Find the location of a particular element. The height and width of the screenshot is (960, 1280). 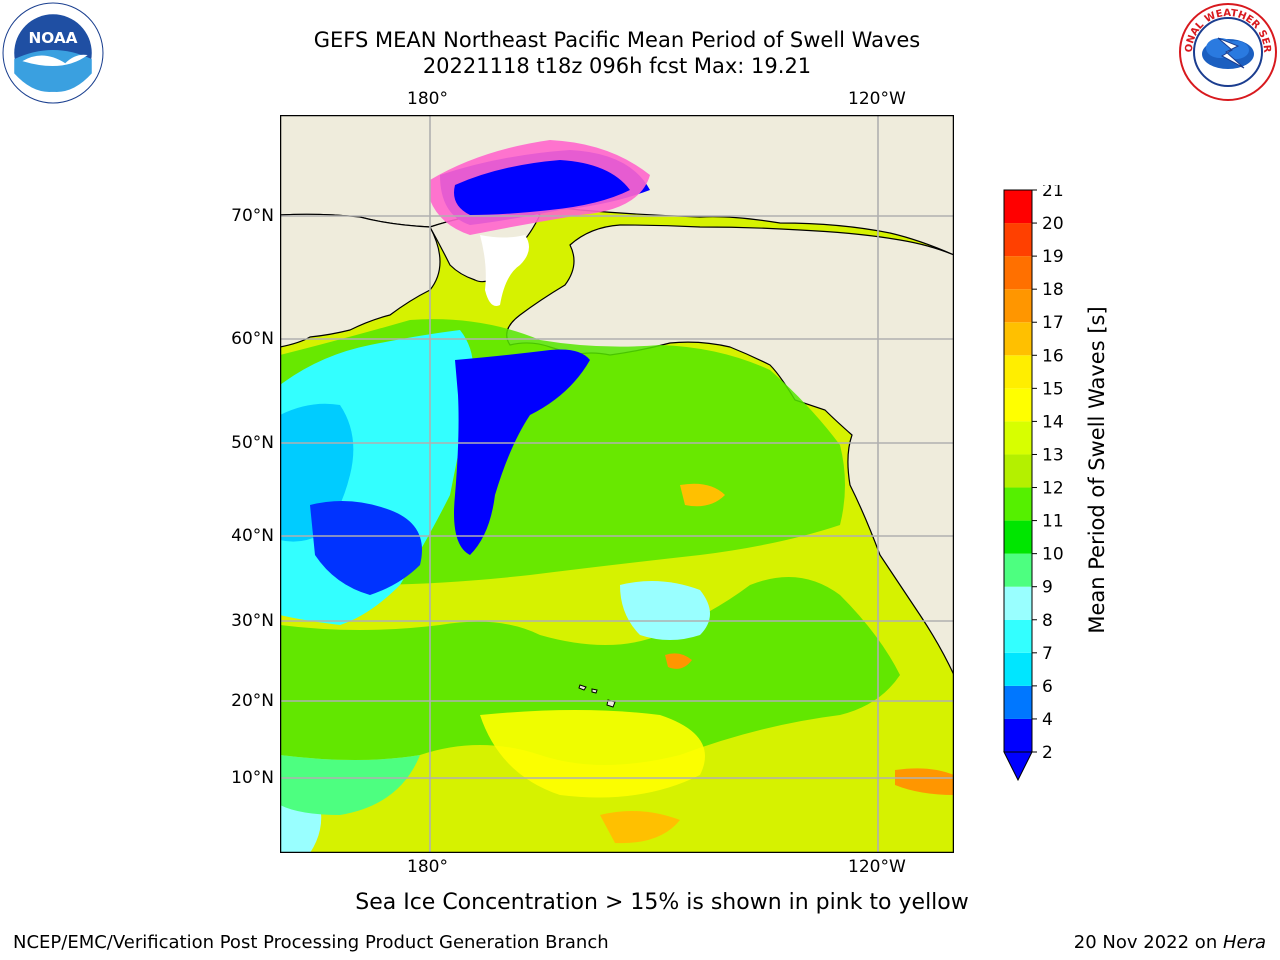

lon-label-bottom-120w: 120°W is located at coordinates (877, 867).